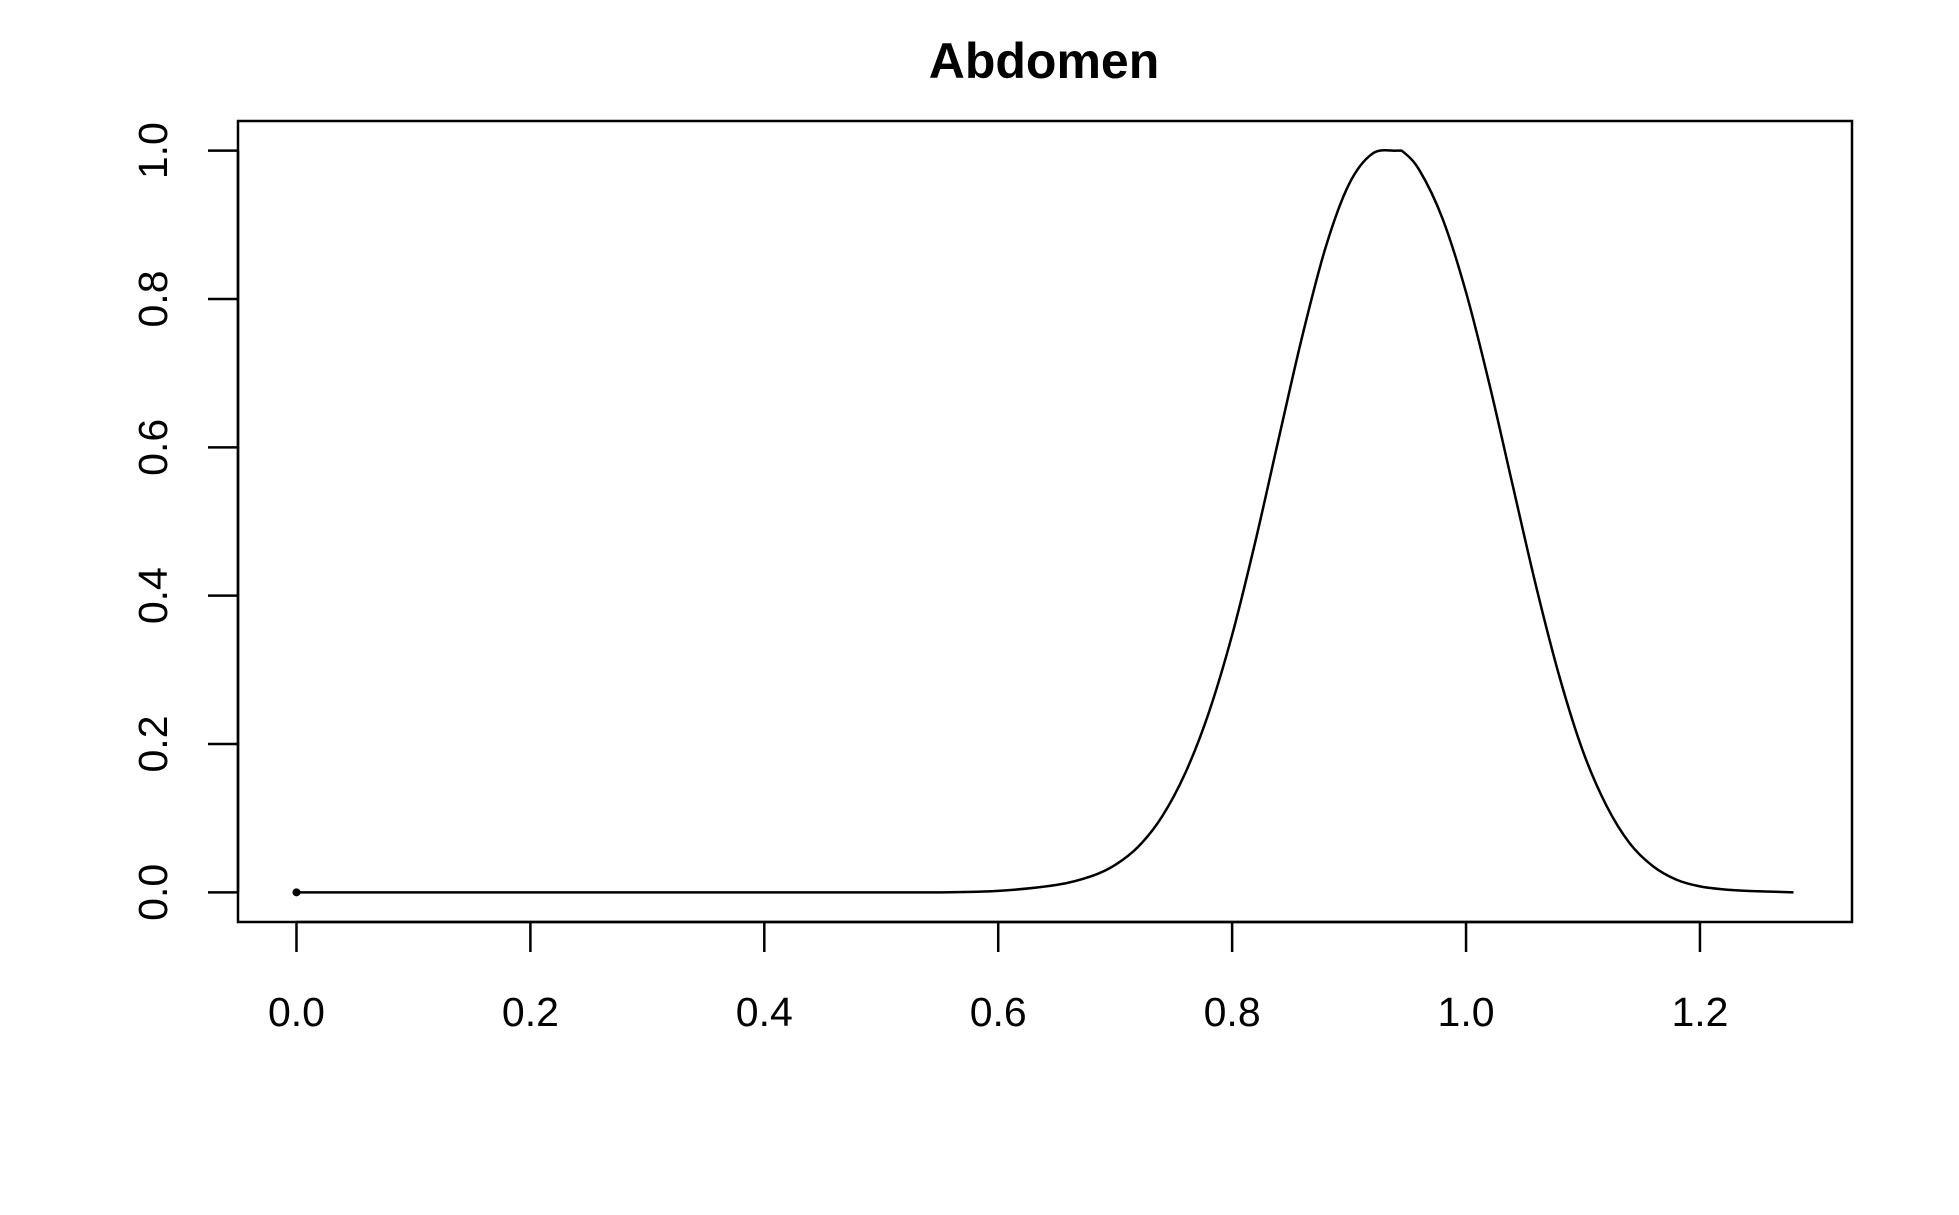  What do you see at coordinates (153, 150) in the screenshot?
I see `y-tick-label: 1.0` at bounding box center [153, 150].